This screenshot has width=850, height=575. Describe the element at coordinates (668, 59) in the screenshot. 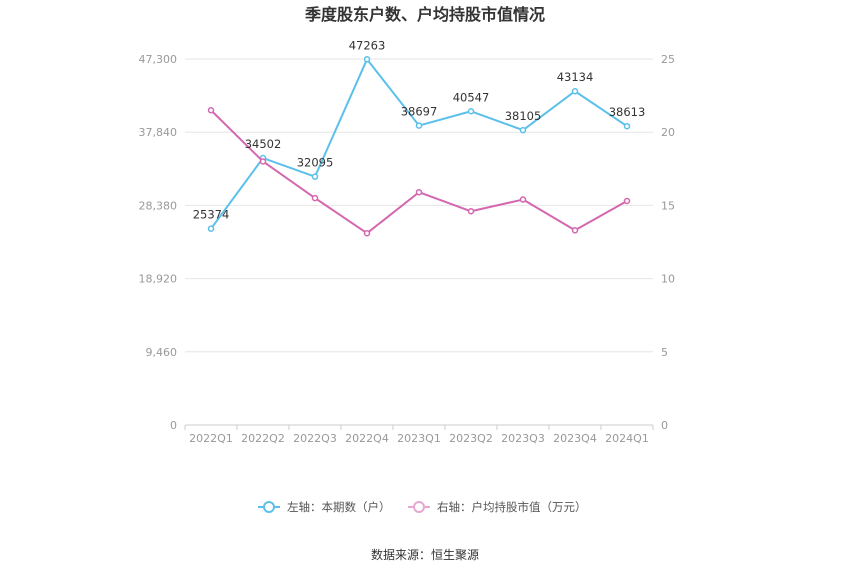

I see `y-right-tick-label: 25` at that location.